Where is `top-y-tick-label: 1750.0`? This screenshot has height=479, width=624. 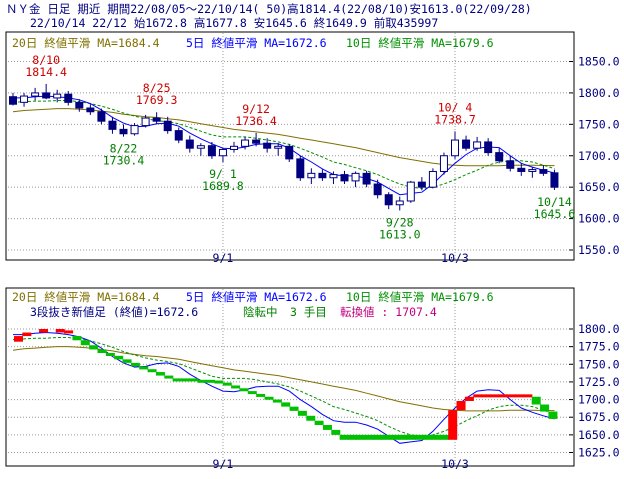 top-y-tick-label: 1750.0 is located at coordinates (599, 124).